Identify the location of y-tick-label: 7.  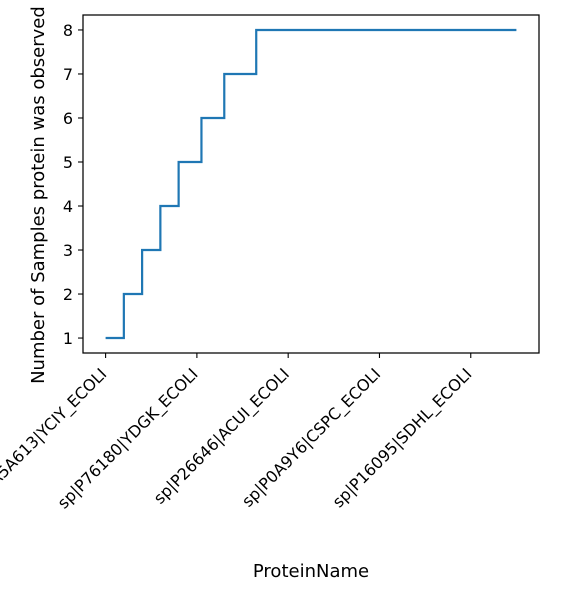
(68, 74).